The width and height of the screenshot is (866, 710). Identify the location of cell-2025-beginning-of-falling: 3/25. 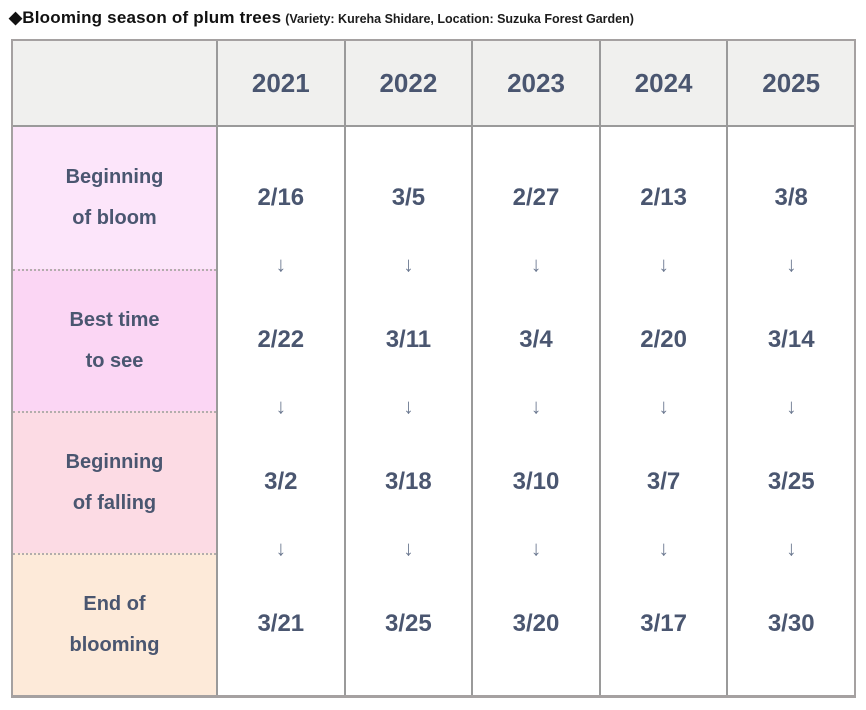
(791, 482).